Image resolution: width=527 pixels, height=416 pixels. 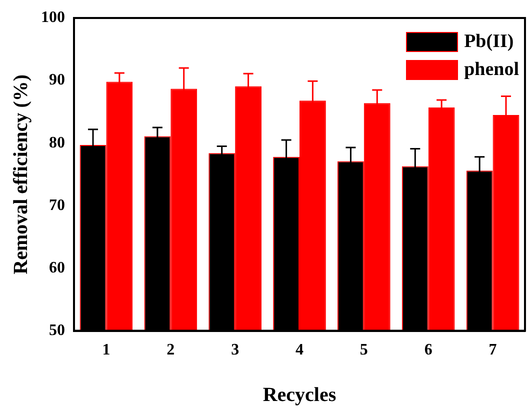 I want to click on y-tick-label: 50, so click(x=57, y=330).